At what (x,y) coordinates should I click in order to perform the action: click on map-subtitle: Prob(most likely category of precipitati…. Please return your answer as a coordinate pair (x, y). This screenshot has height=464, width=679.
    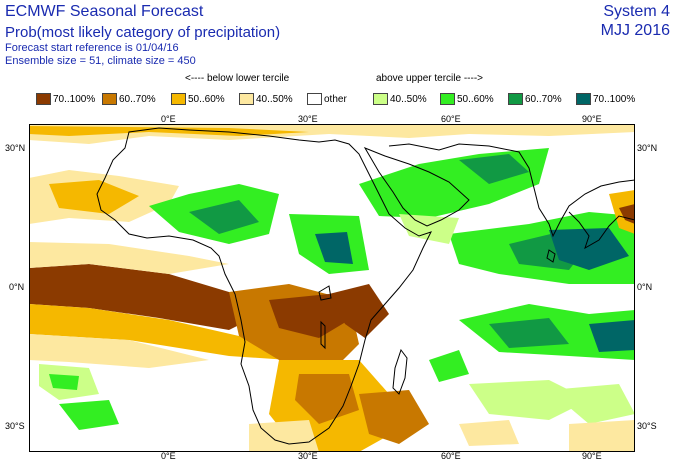
    Looking at the image, I should click on (143, 32).